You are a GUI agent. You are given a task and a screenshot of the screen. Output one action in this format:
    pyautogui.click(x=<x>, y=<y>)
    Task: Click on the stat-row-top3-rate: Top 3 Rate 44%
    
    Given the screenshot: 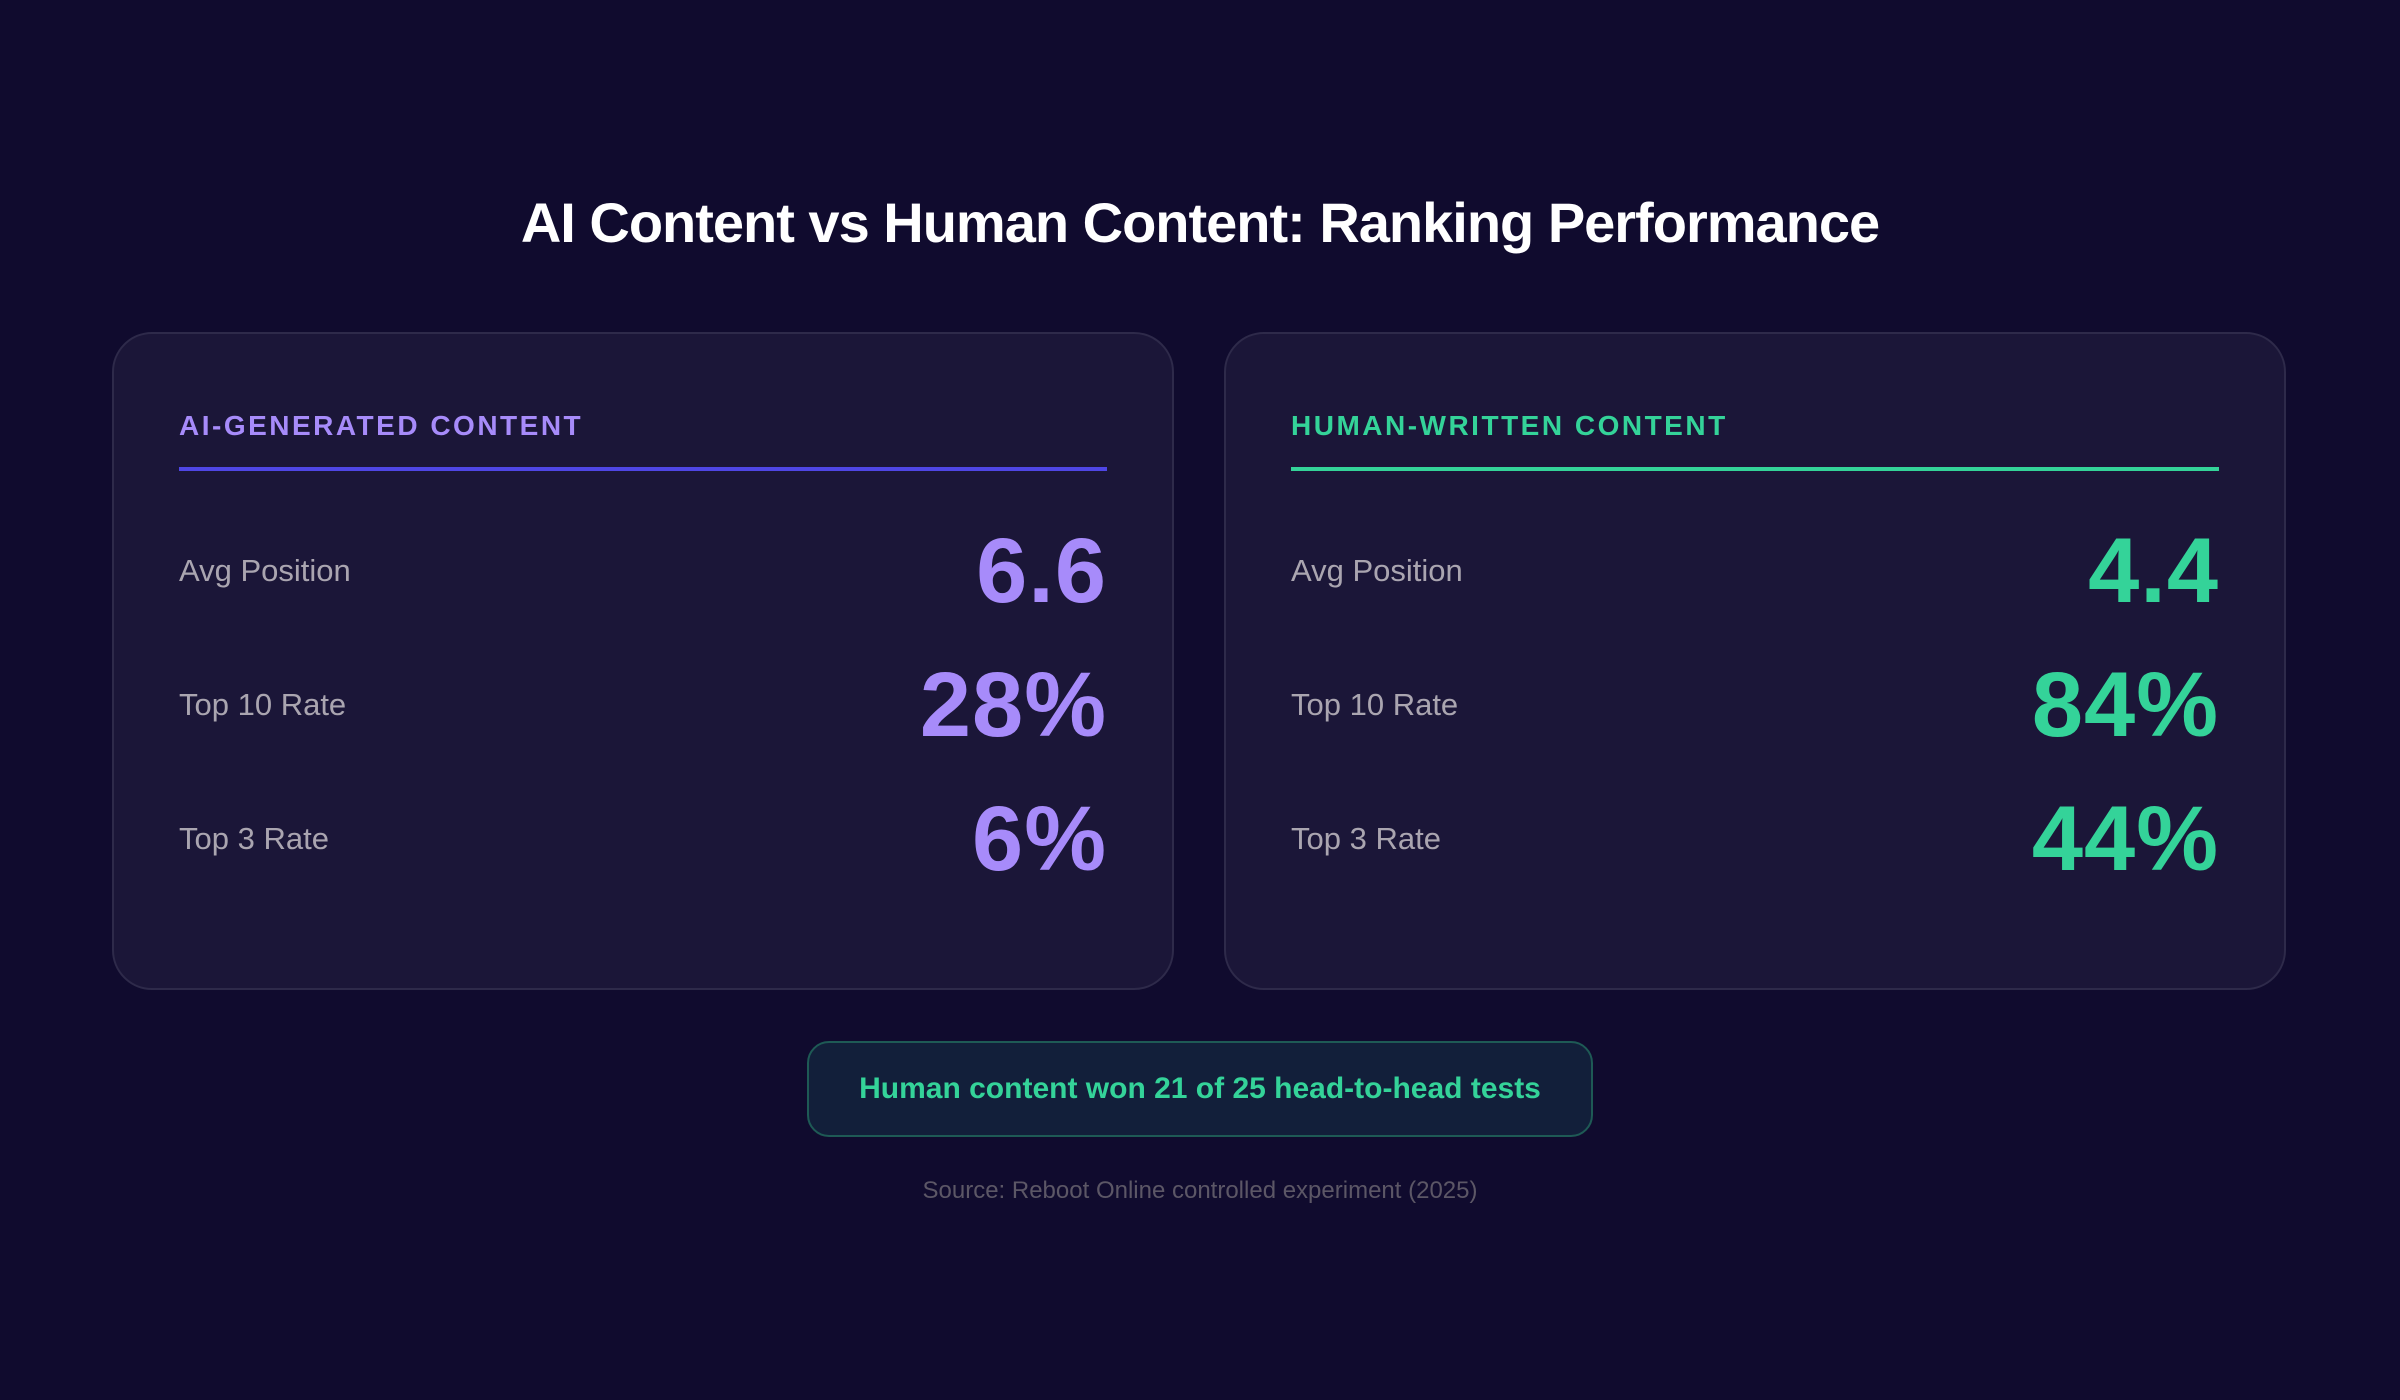 What is the action you would take?
    pyautogui.click(x=1755, y=839)
    